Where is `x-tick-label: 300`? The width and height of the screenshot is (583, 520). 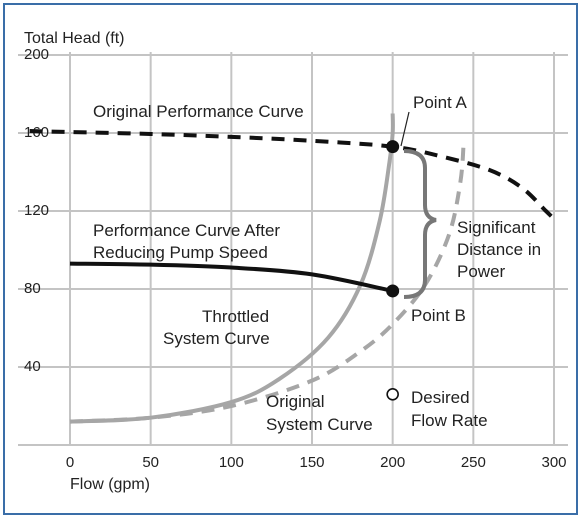
x-tick-label: 300 is located at coordinates (553, 462).